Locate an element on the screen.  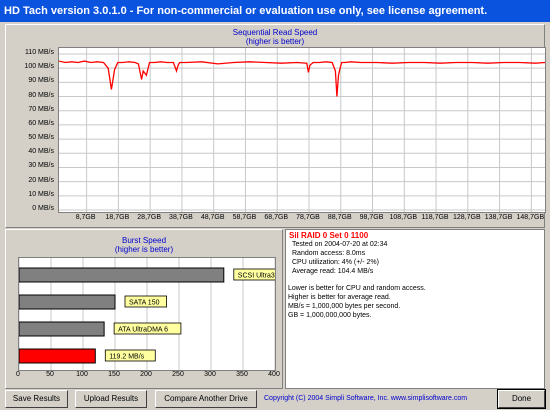
read-chart-subtitle: (higher is better) is located at coordinates (275, 41).